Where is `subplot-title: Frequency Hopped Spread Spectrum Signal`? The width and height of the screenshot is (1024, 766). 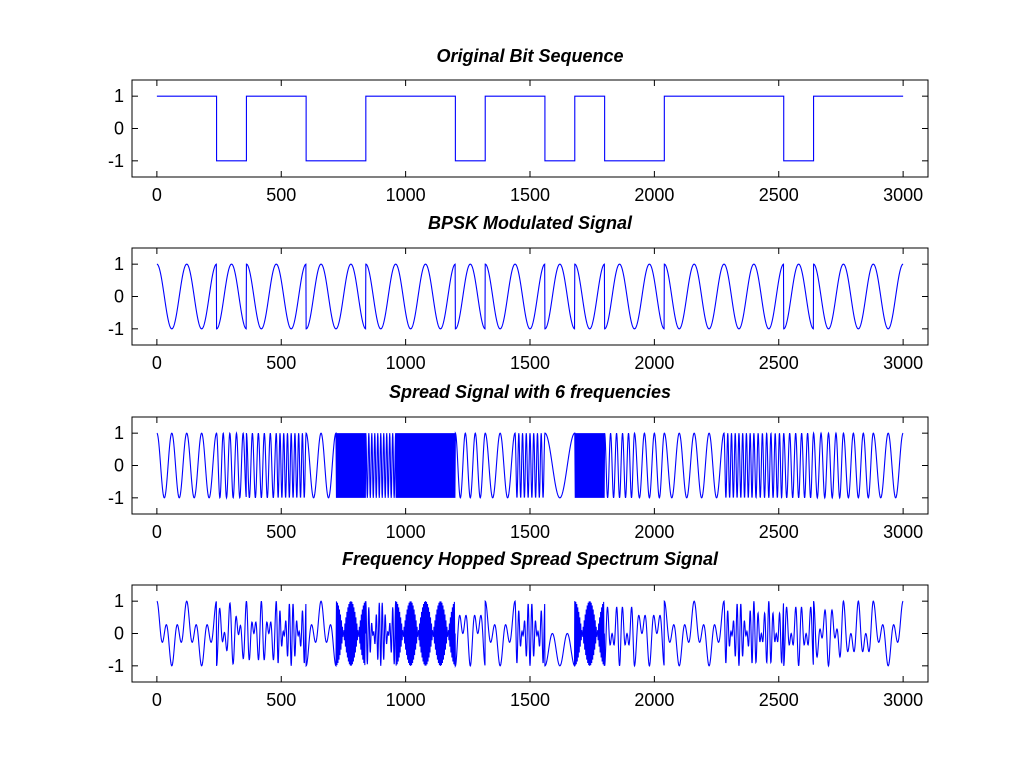 subplot-title: Frequency Hopped Spread Spectrum Signal is located at coordinates (530, 559).